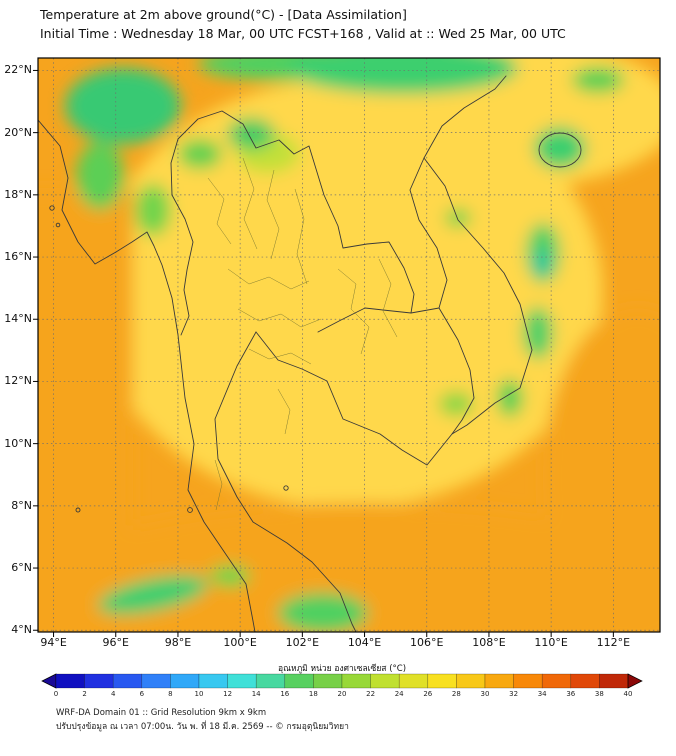 The image size is (676, 756). What do you see at coordinates (18, 257) in the screenshot?
I see `lat-tick-label: 16°N` at bounding box center [18, 257].